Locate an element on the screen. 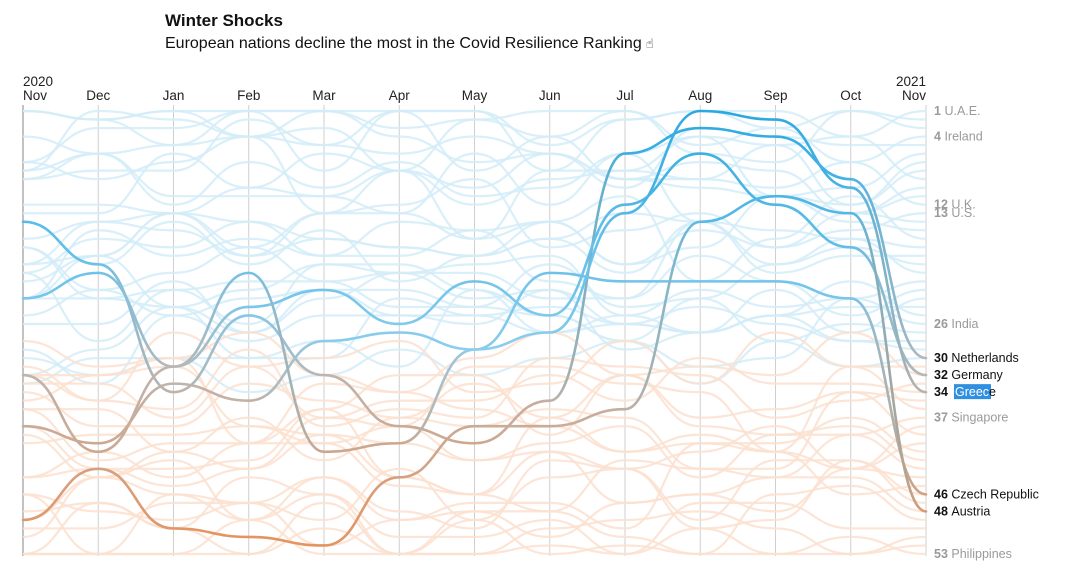 The image size is (1069, 584). end-label-netherlands: 30 Netherlands is located at coordinates (976, 358).